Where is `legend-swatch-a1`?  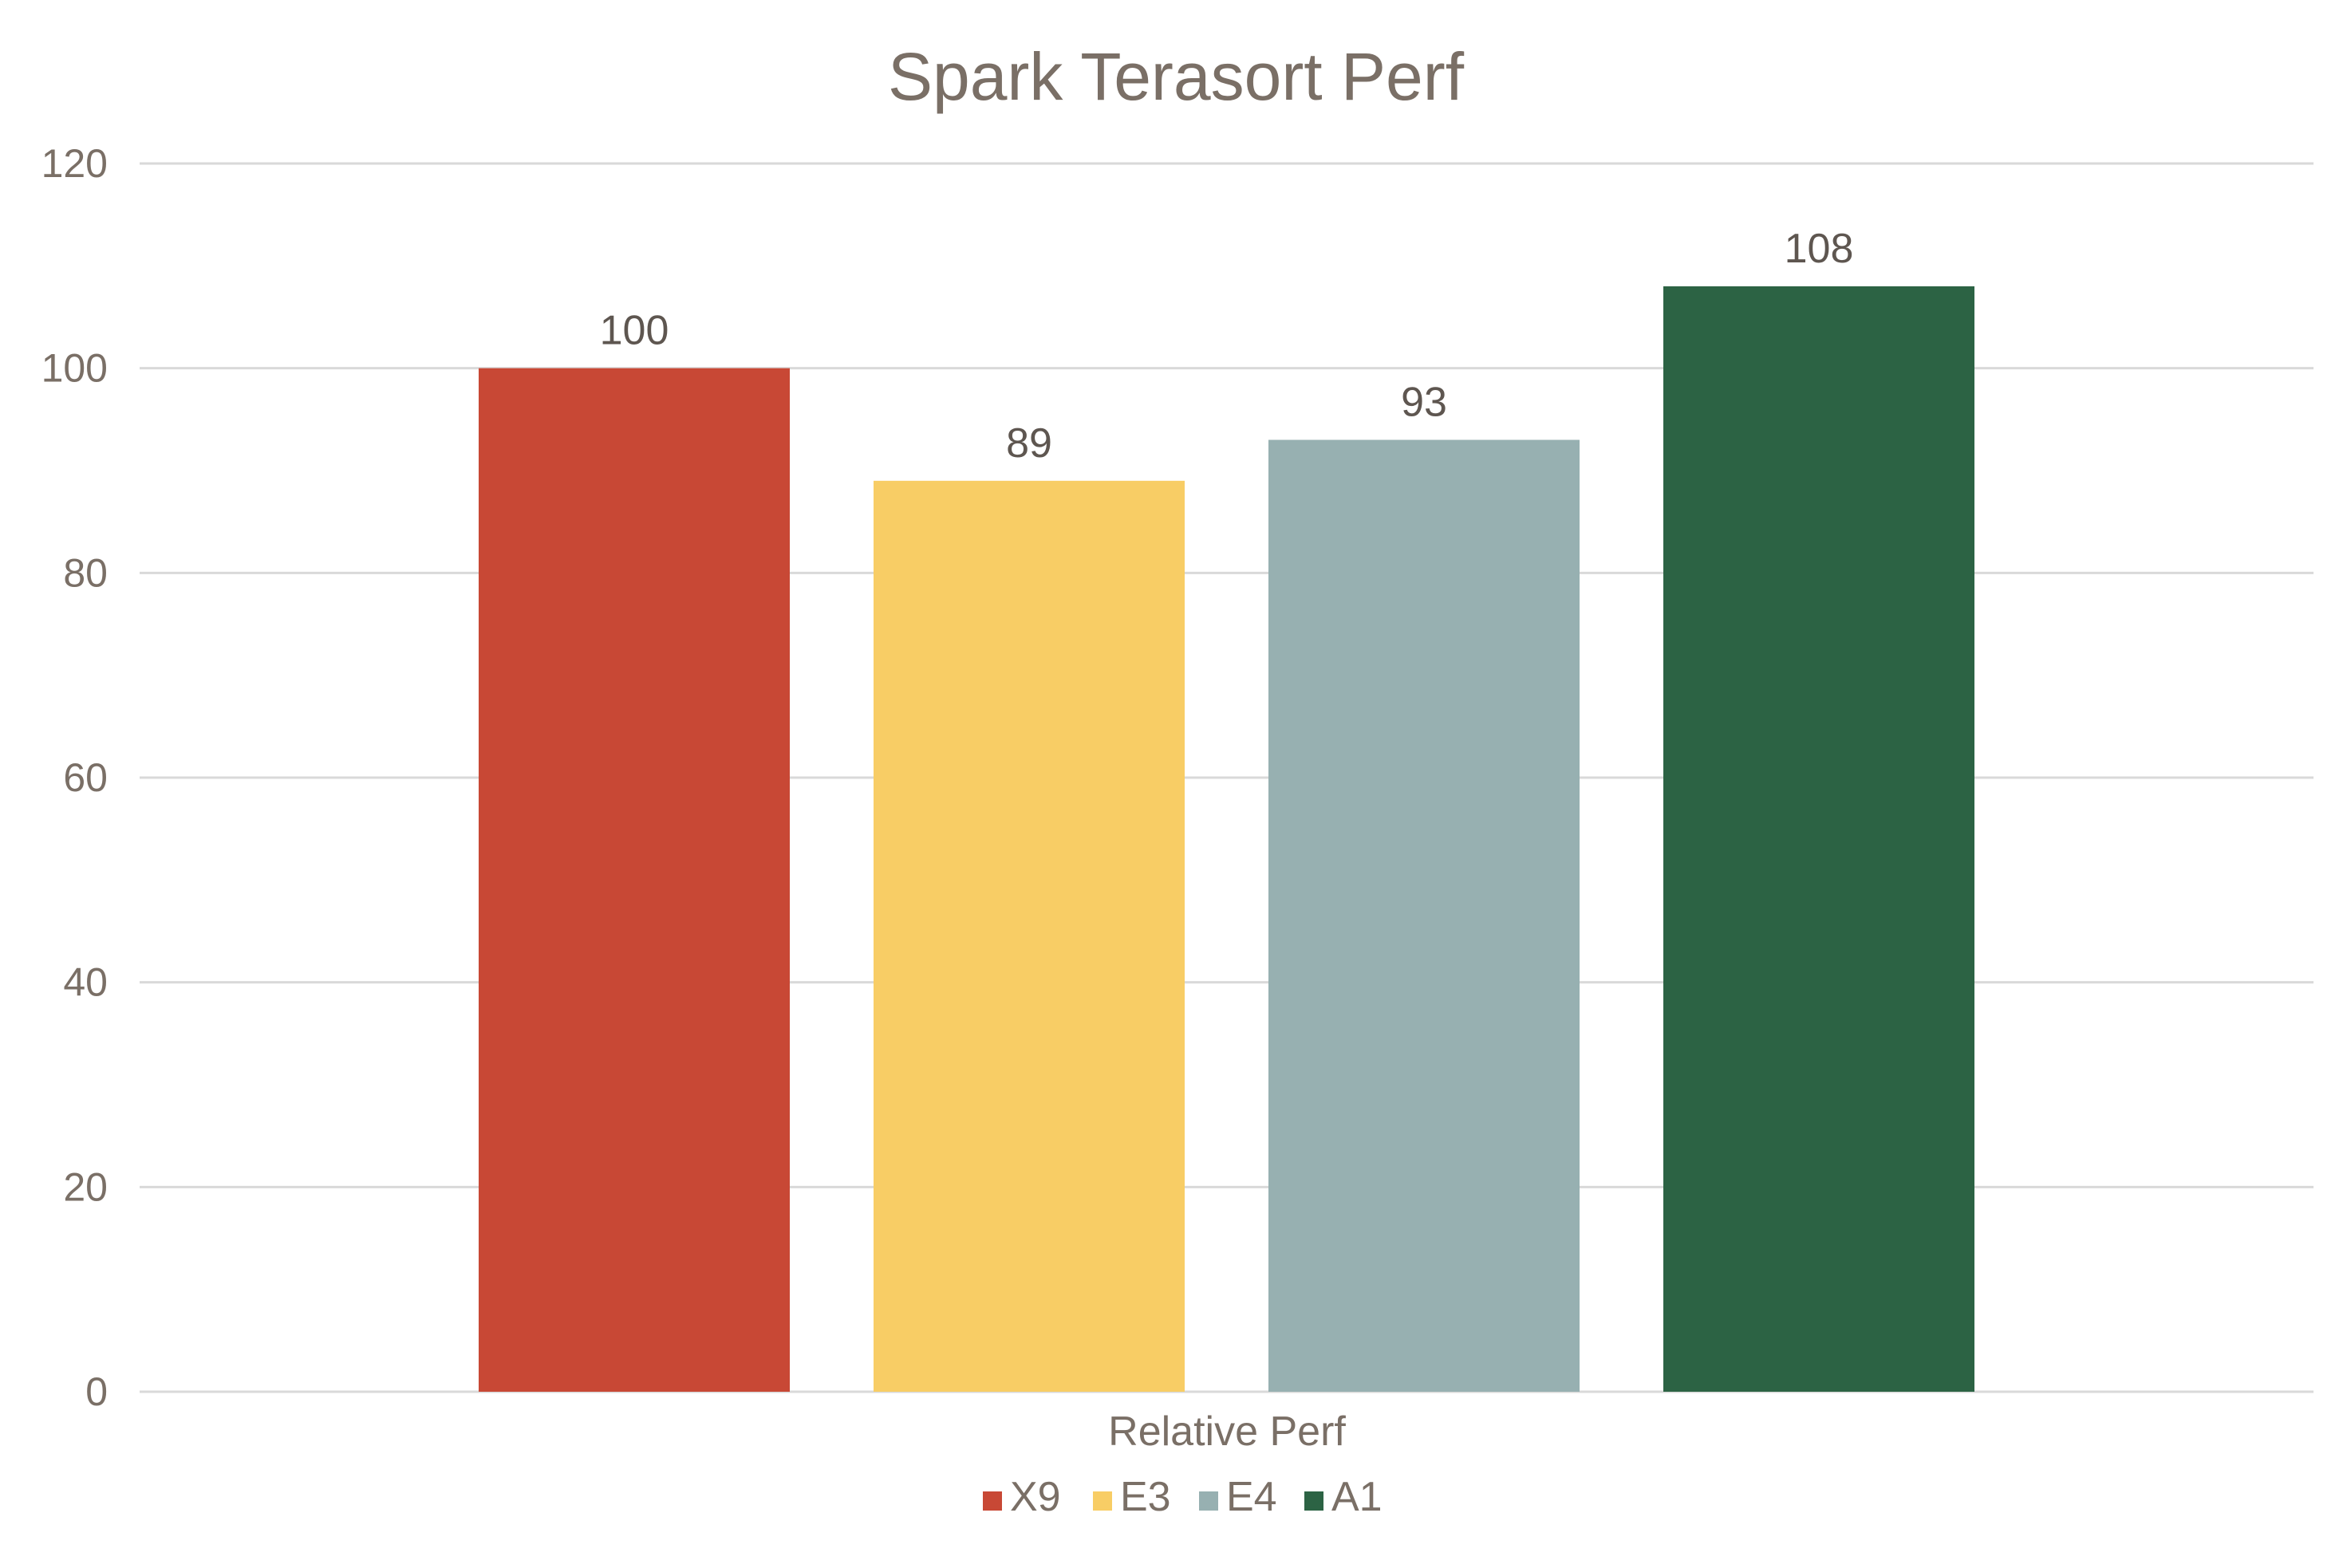
legend-swatch-a1 is located at coordinates (1313, 1501).